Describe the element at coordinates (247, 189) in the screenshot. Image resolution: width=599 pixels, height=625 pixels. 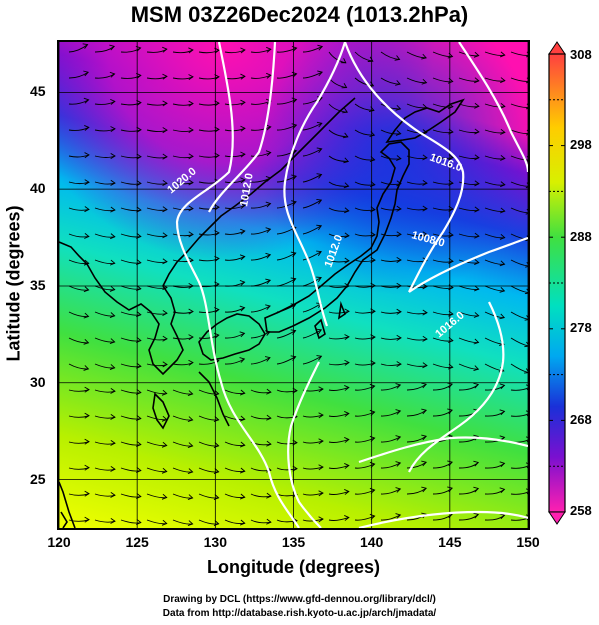
I see `isobar-label: 1012.0` at that location.